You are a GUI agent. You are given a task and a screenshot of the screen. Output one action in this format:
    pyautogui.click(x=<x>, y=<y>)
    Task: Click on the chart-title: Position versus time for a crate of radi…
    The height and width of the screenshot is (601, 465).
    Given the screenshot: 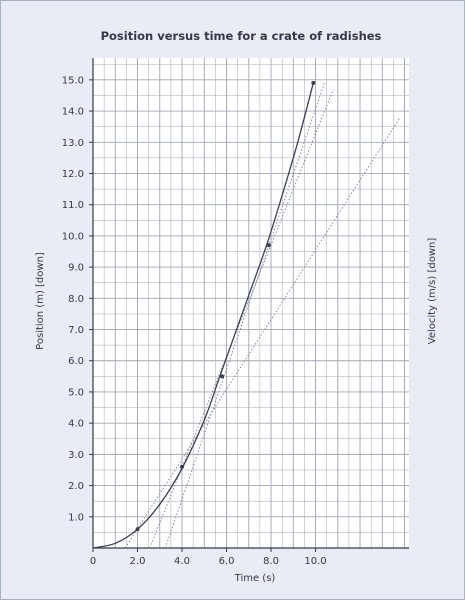 What is the action you would take?
    pyautogui.click(x=241, y=36)
    